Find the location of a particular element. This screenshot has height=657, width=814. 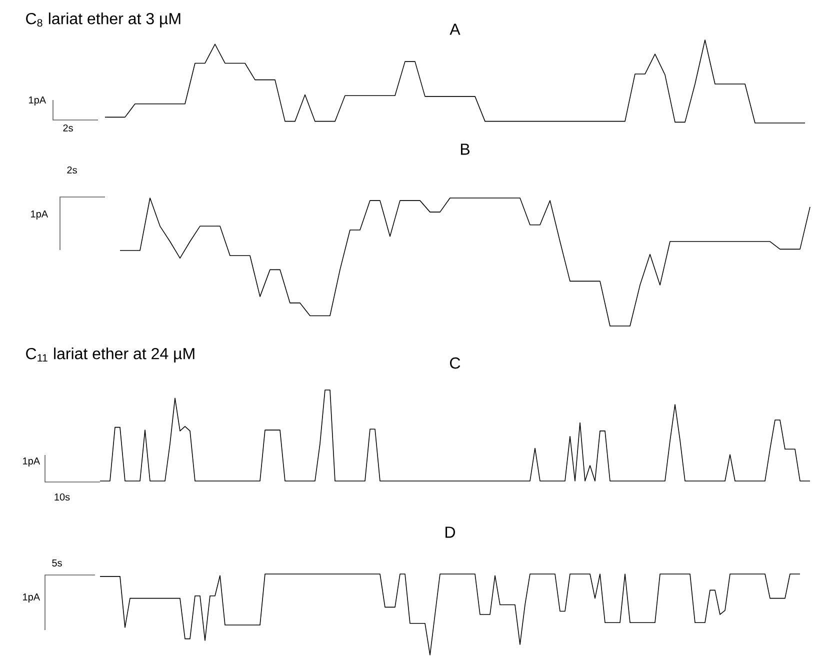

text: 5s is located at coordinates (57, 563).